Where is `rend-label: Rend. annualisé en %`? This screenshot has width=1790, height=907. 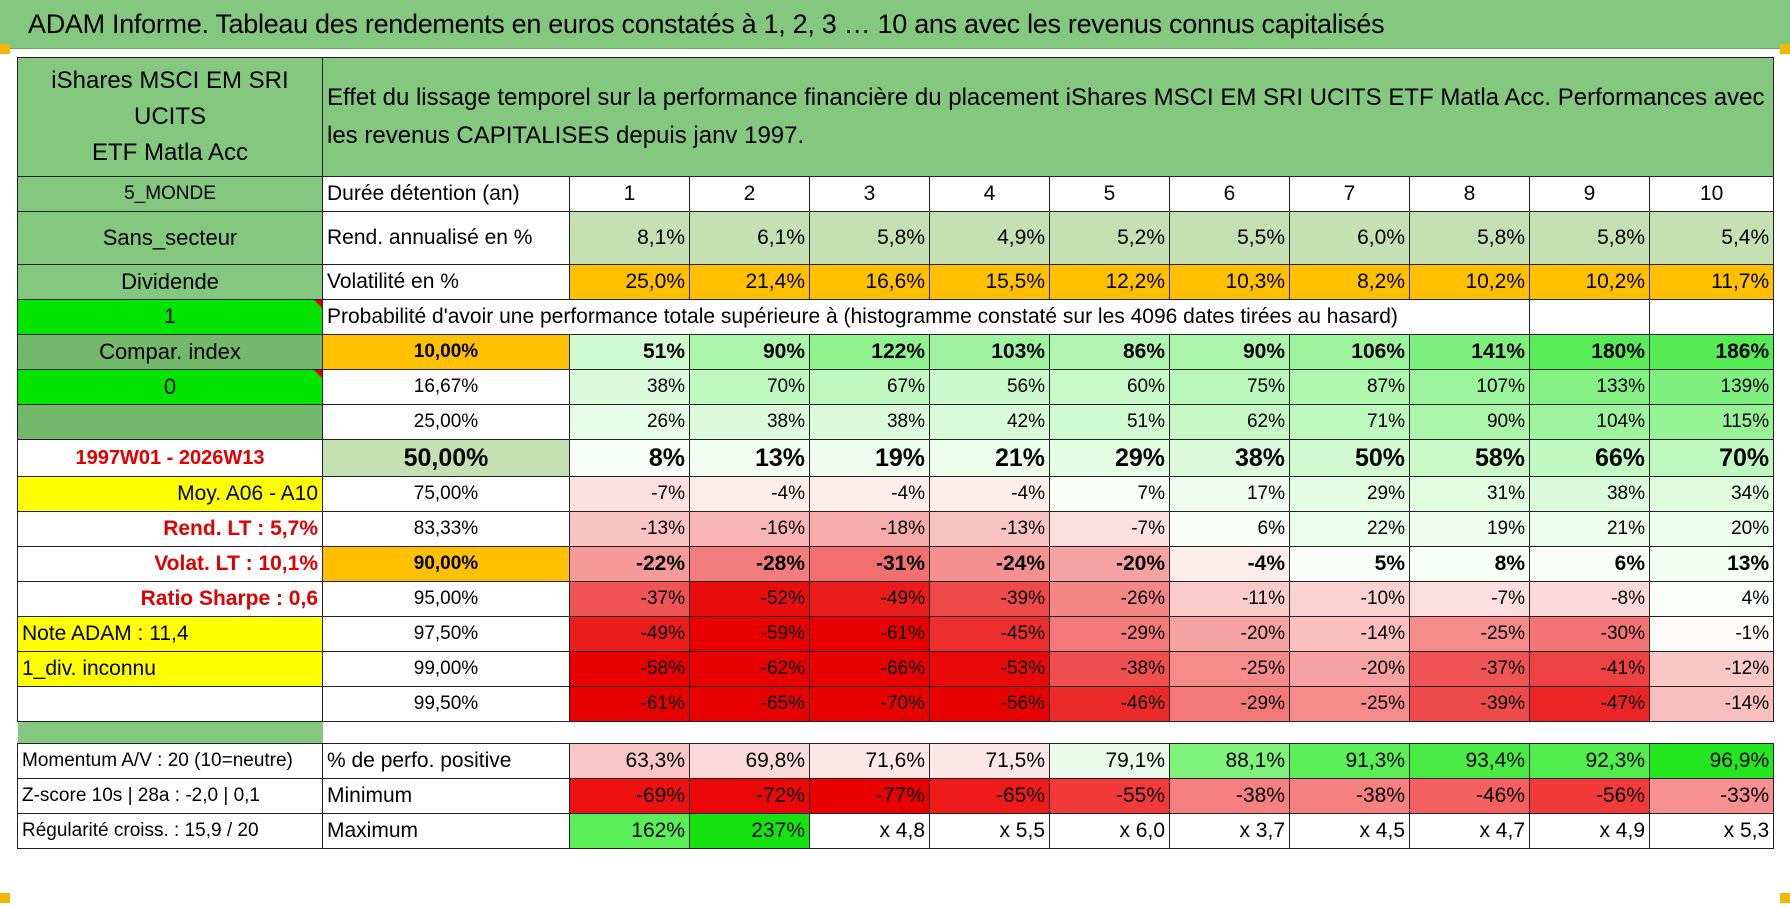 rend-label: Rend. annualisé en % is located at coordinates (446, 238).